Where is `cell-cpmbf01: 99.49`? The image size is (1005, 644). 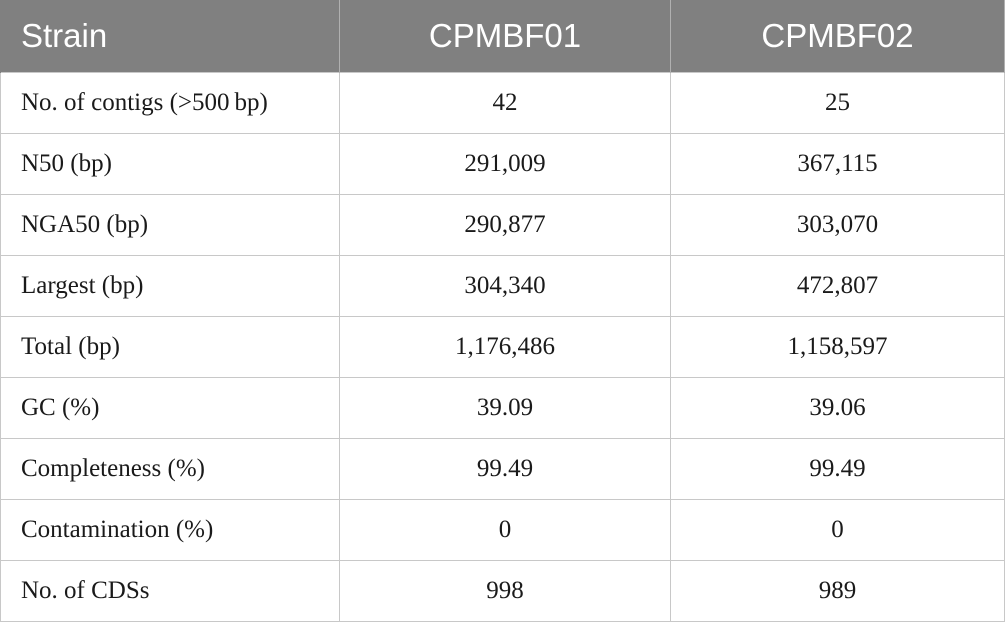
cell-cpmbf01: 99.49 is located at coordinates (505, 469).